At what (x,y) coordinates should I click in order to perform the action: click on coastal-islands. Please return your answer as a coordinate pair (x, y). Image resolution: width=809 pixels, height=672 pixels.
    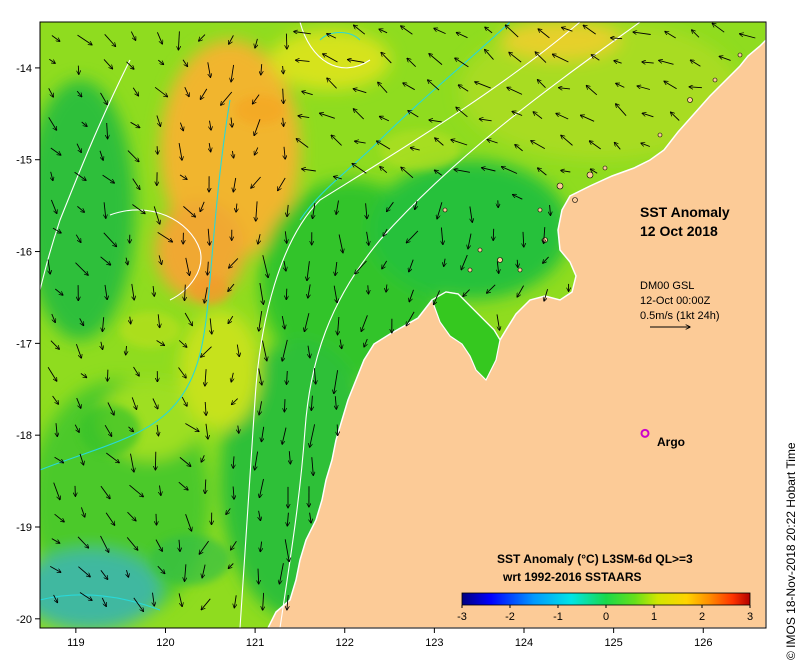
    Looking at the image, I should click on (592, 162).